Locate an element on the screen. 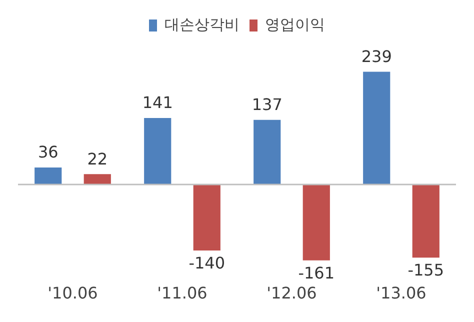  data-label: 22 is located at coordinates (97, 158).